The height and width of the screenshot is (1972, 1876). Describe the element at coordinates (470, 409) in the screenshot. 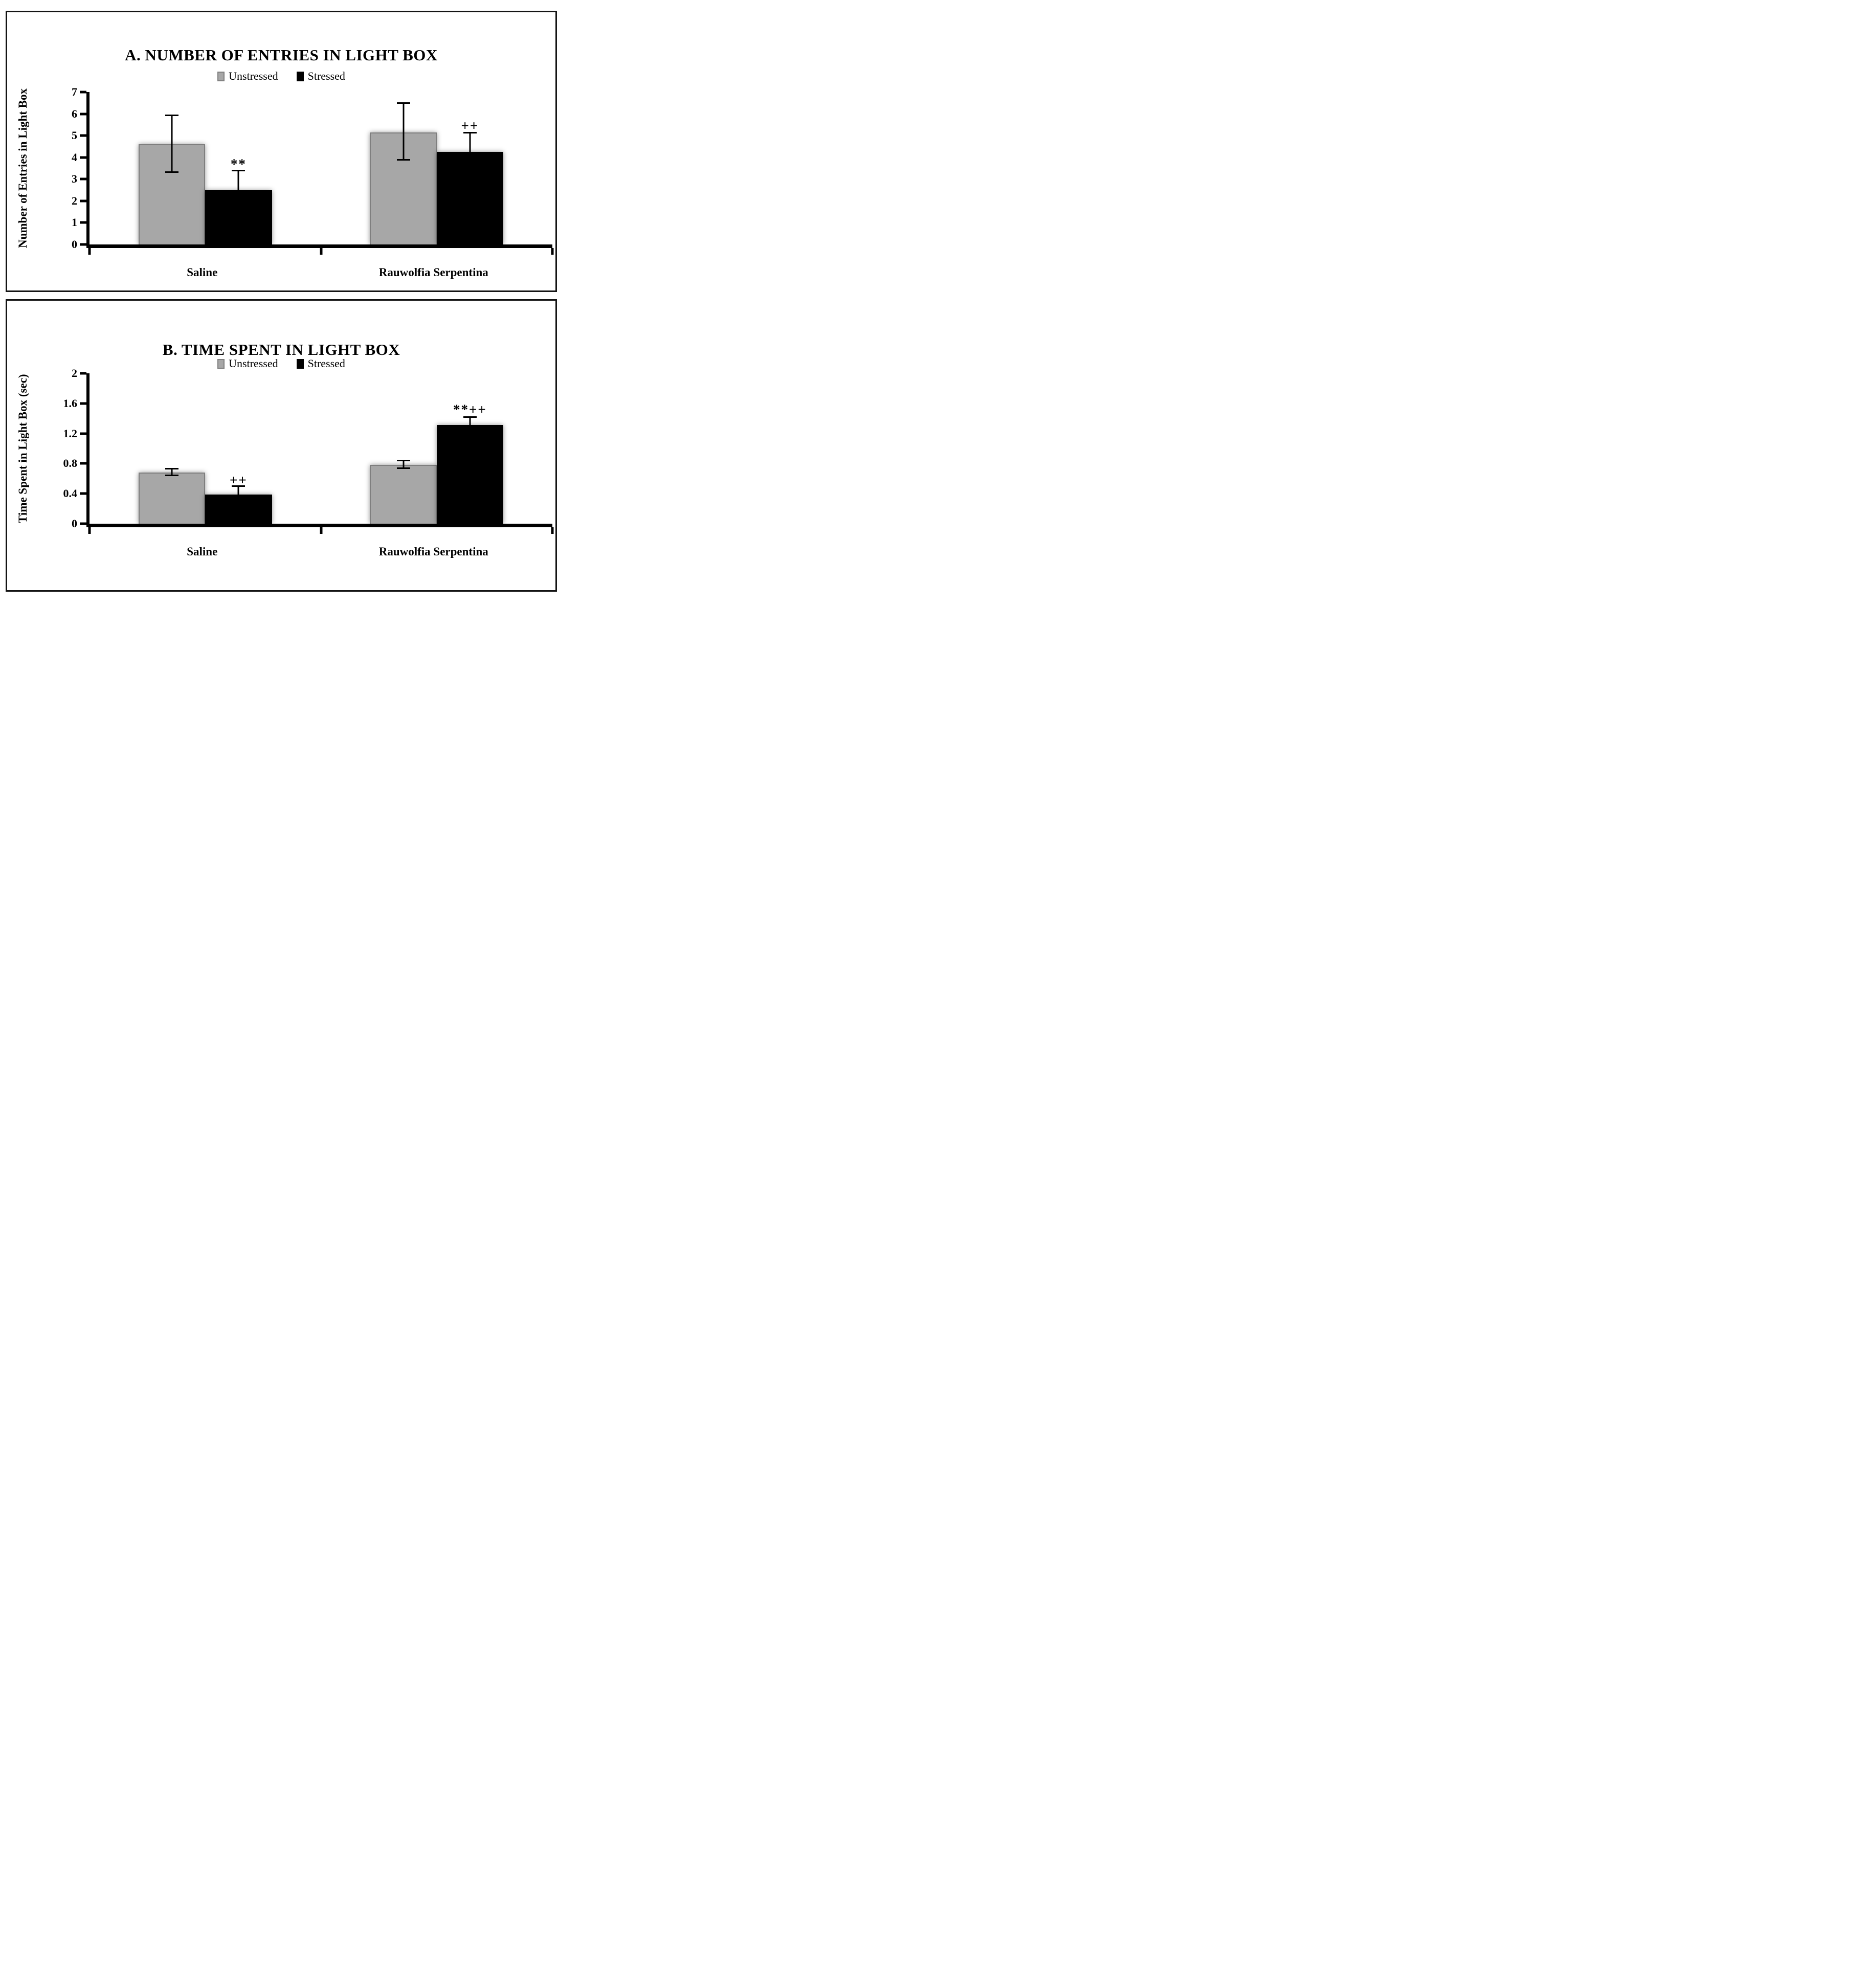

I see `significance-marker: **++` at that location.